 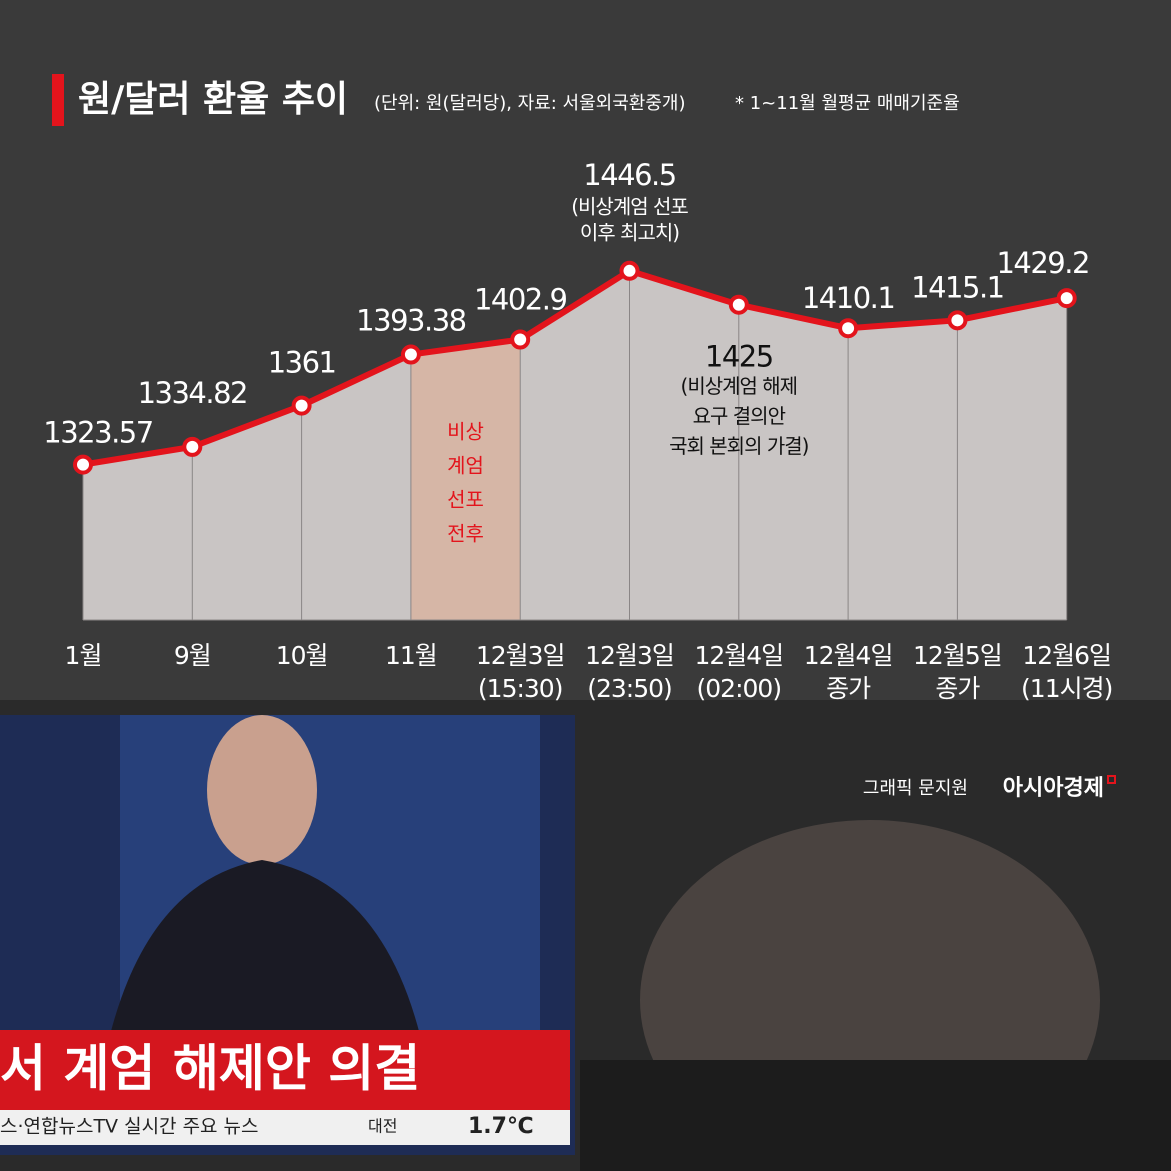 I want to click on news-headline: 서 계엄 해제안 의결, so click(x=210, y=1069).